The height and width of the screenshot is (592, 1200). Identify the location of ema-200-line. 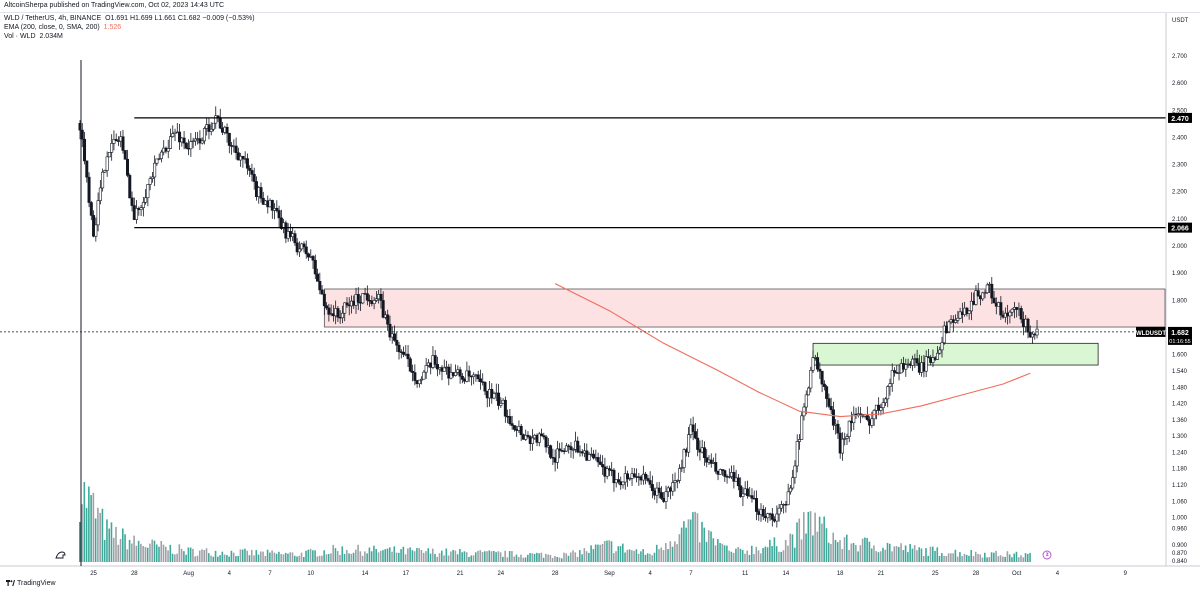
(792, 350).